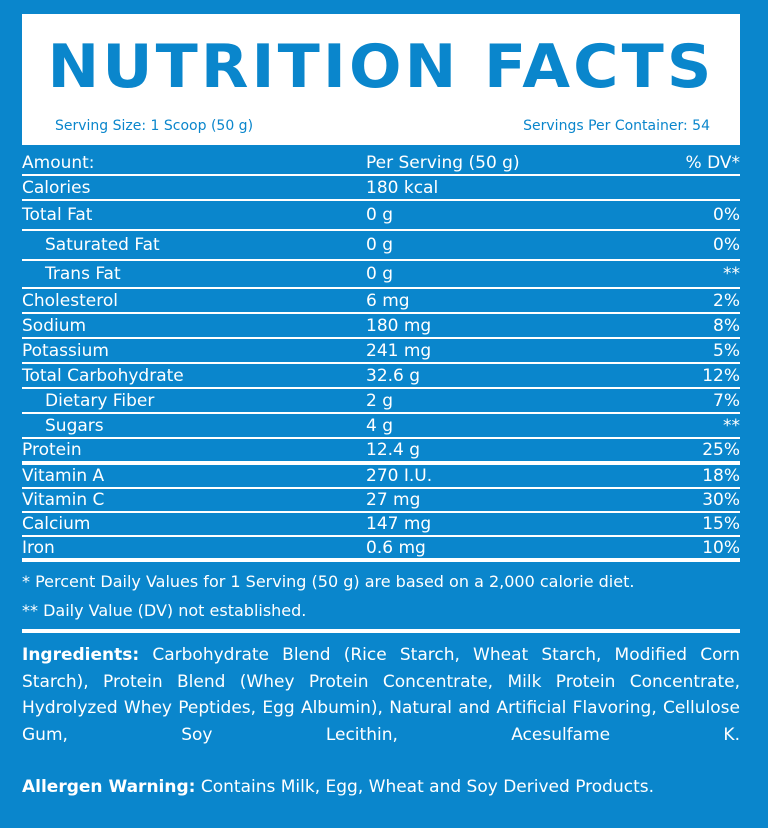  What do you see at coordinates (712, 162) in the screenshot?
I see `header-dv: % DV*` at bounding box center [712, 162].